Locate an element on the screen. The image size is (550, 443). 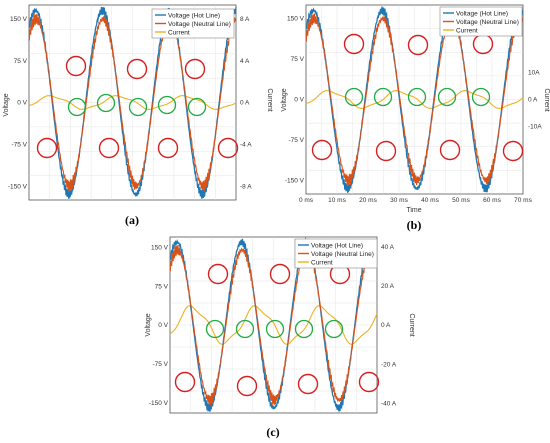
legend-label-hot-c: Voltage (Hot Line) is located at coordinates (337, 246).